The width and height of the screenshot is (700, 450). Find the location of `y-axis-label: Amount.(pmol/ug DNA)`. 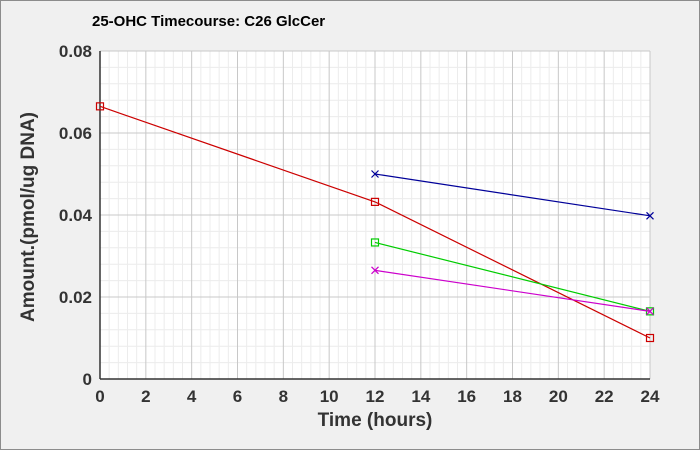

y-axis-label: Amount.(pmol/ug DNA) is located at coordinates (28, 217).